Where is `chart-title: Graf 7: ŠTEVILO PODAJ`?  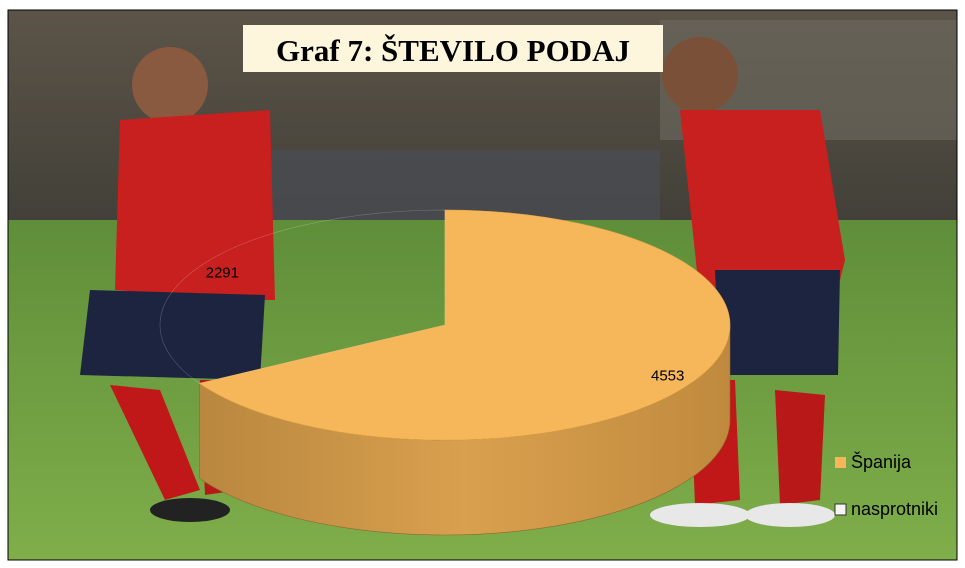 chart-title: Graf 7: ŠTEVILO PODAJ is located at coordinates (453, 50).